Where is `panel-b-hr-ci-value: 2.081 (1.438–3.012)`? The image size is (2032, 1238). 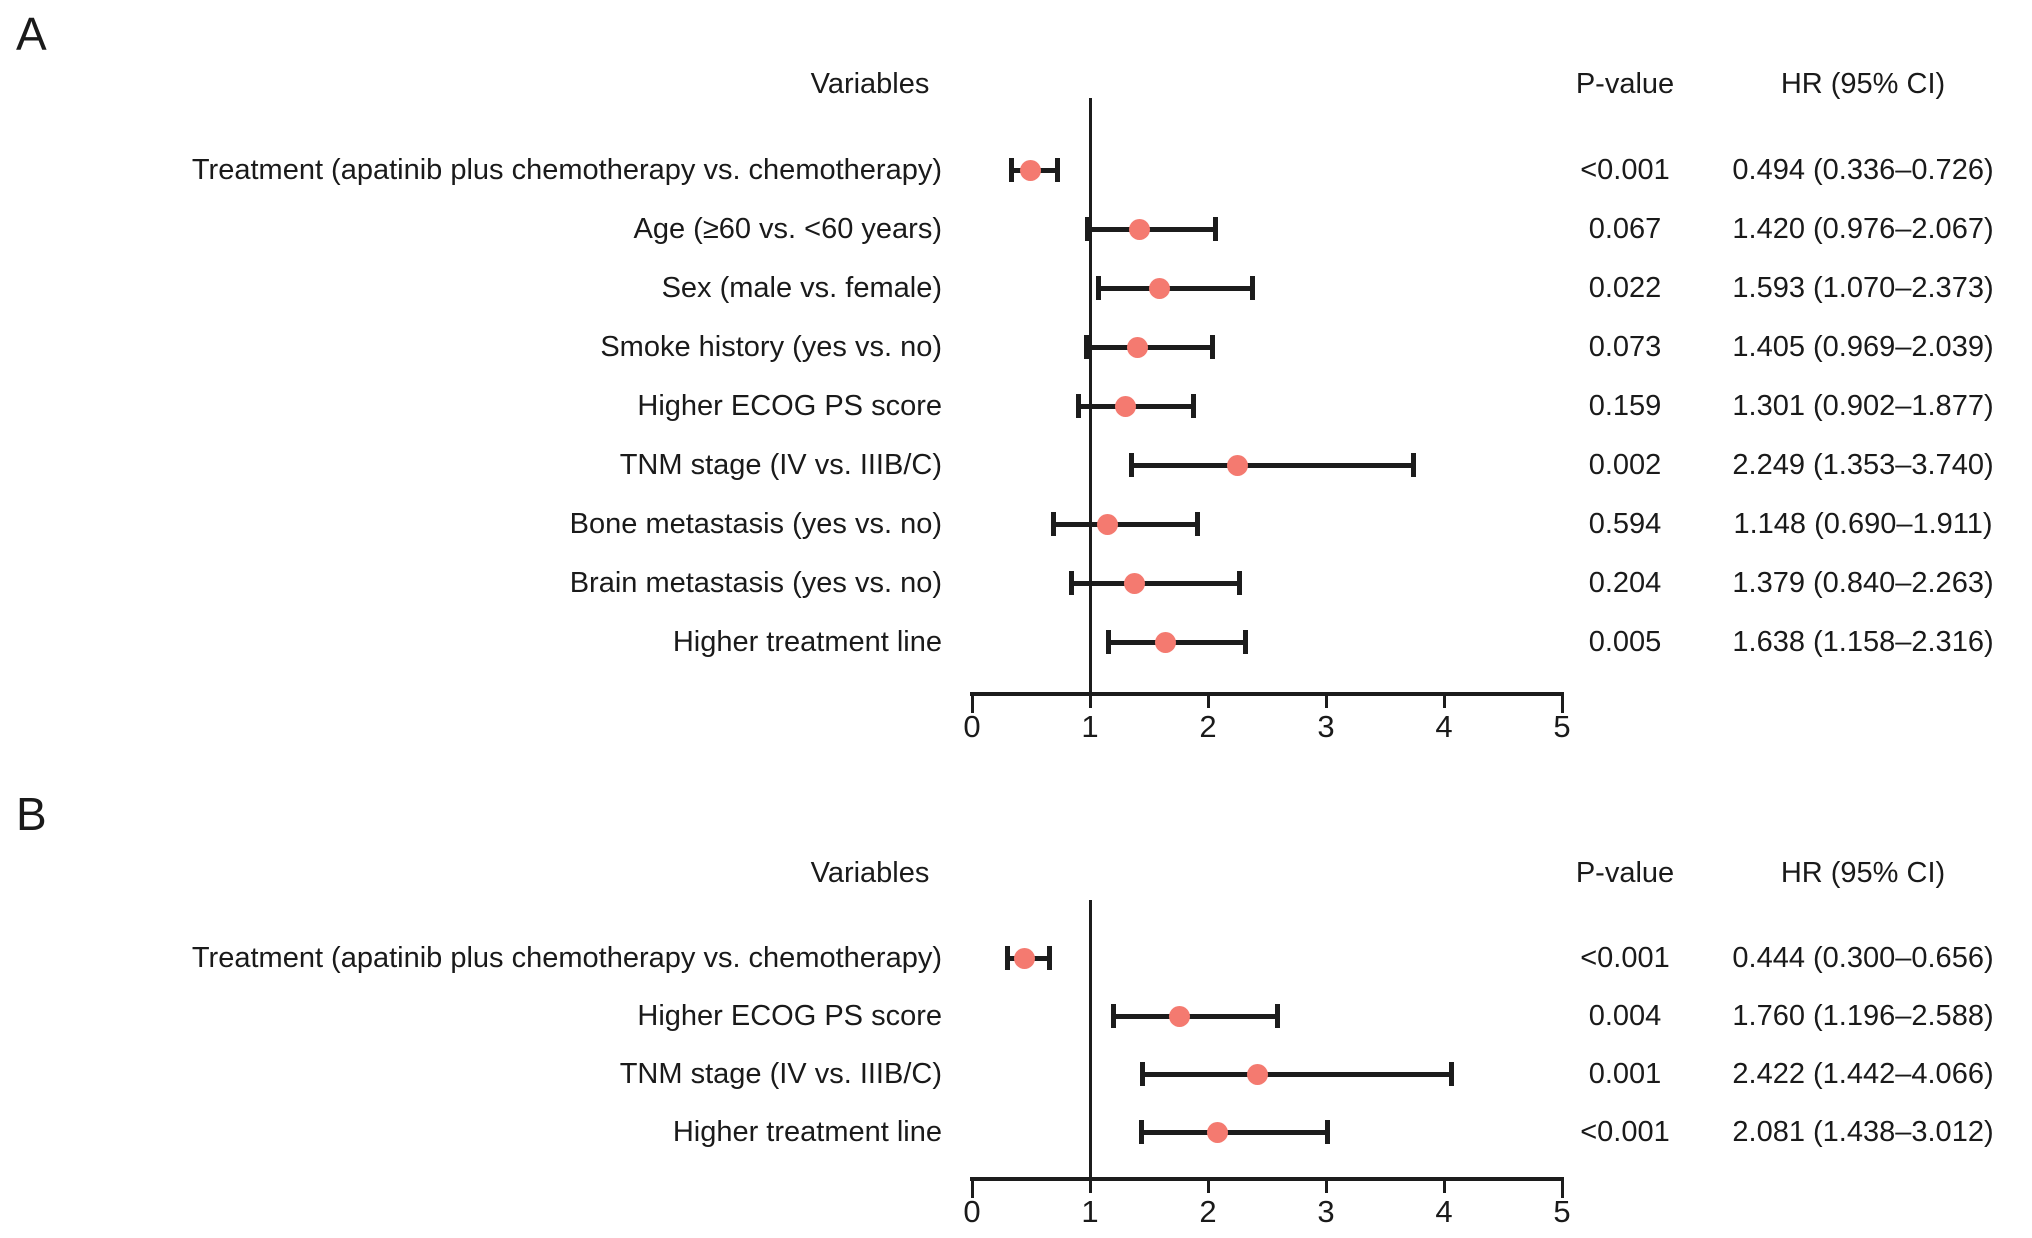
panel-b-hr-ci-value: 2.081 (1.438–3.012) is located at coordinates (1863, 1132).